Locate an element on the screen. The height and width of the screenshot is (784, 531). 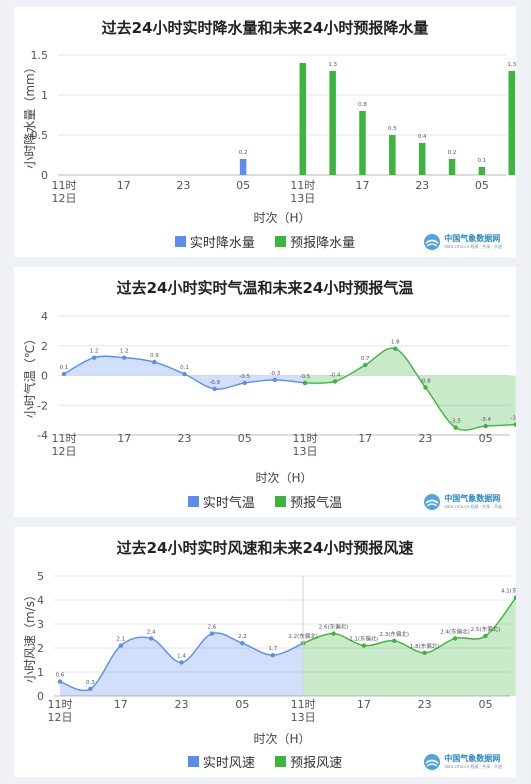
y-tick-label: 1.5 is located at coordinates (40, 55).